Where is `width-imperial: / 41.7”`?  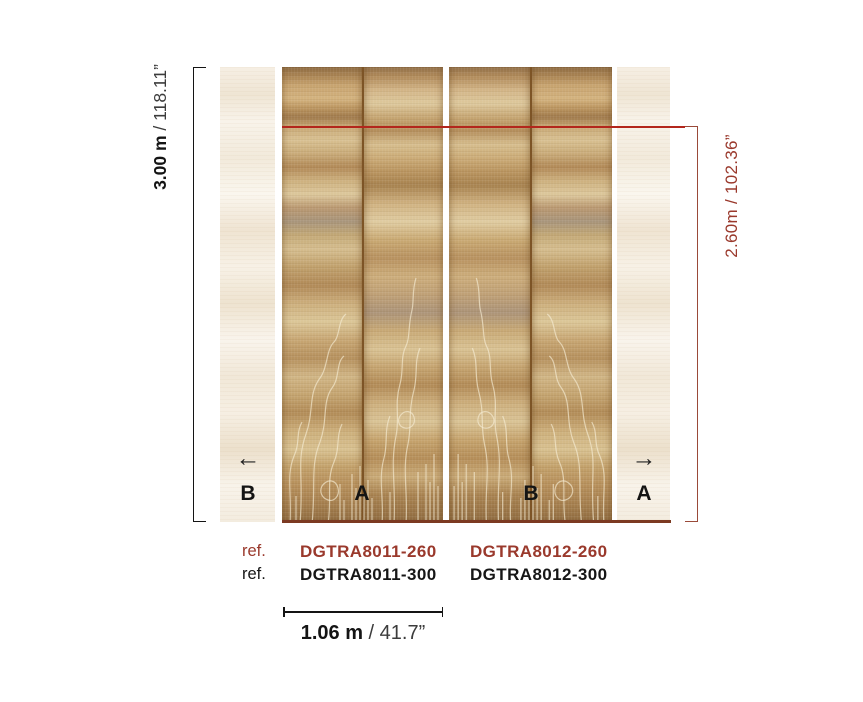 width-imperial: / 41.7” is located at coordinates (394, 633).